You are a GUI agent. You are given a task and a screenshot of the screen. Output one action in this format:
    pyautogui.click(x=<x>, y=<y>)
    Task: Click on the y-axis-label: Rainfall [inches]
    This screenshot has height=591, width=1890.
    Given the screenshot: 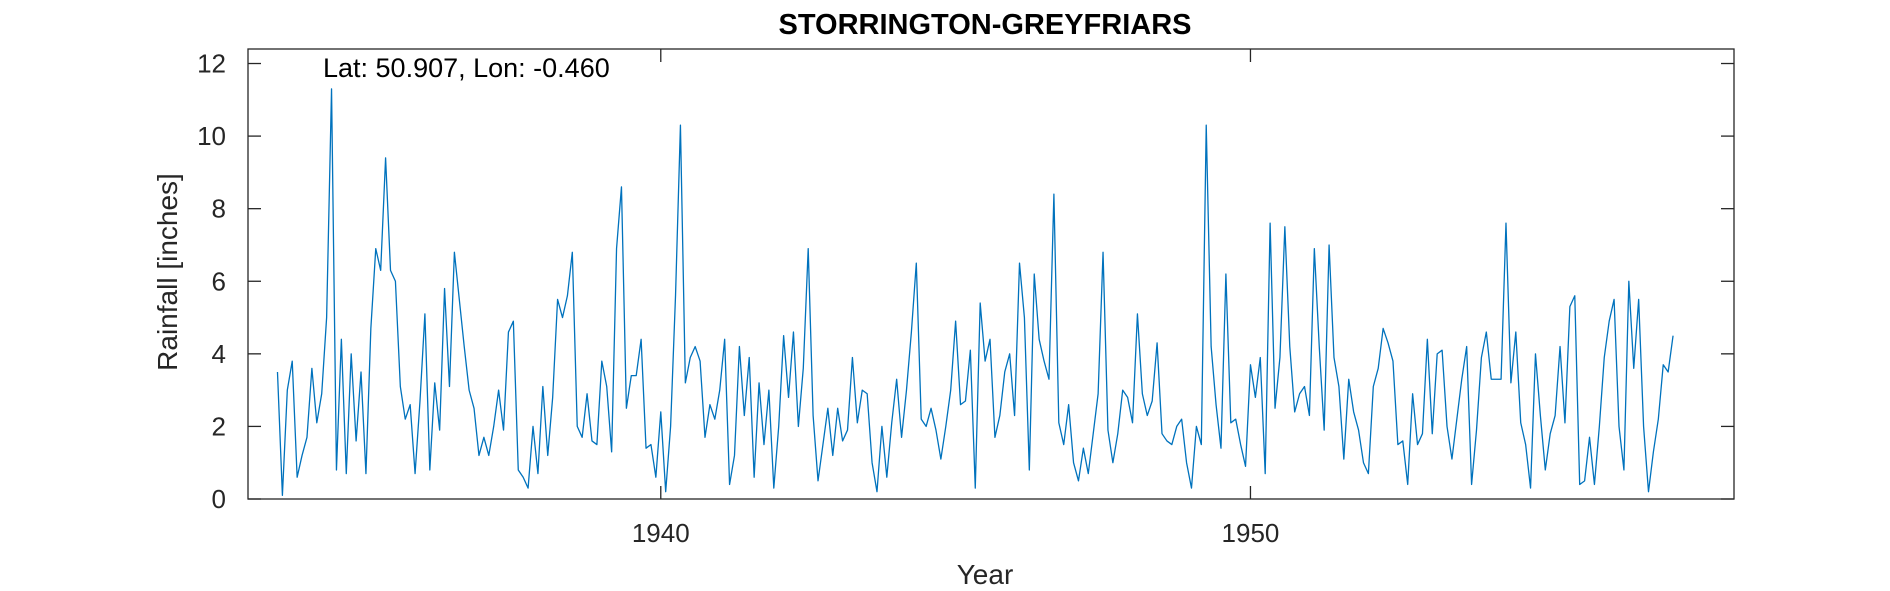 What is the action you would take?
    pyautogui.click(x=167, y=272)
    